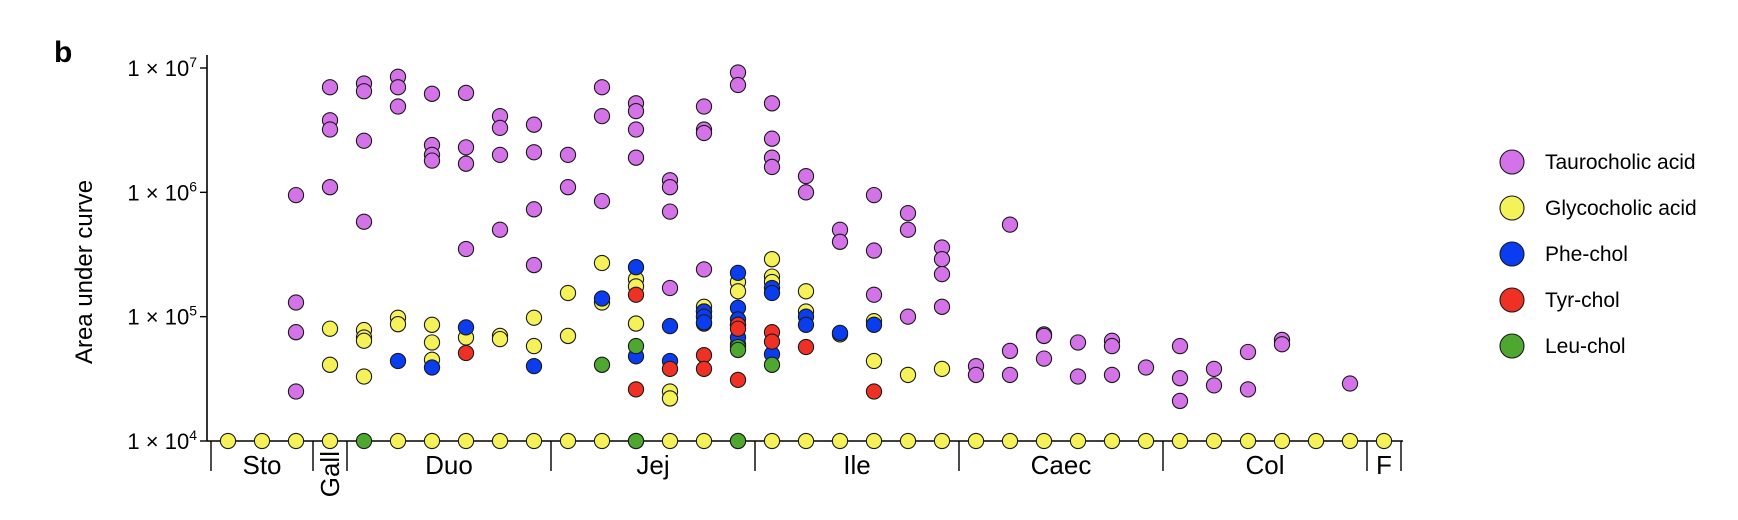  Describe the element at coordinates (1598, 208) in the screenshot. I see `legend-item: Glycocholic acid` at that location.